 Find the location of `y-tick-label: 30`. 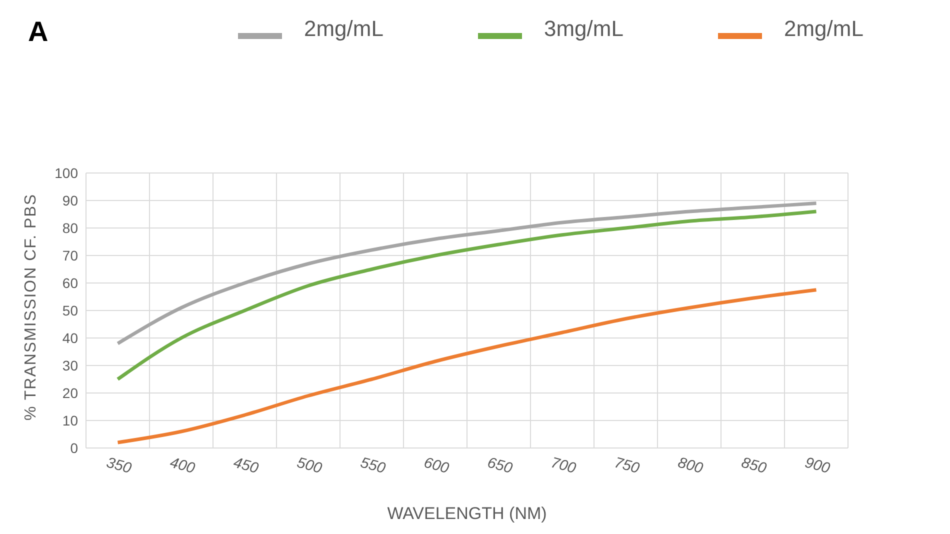

y-tick-label: 30 is located at coordinates (70, 365).